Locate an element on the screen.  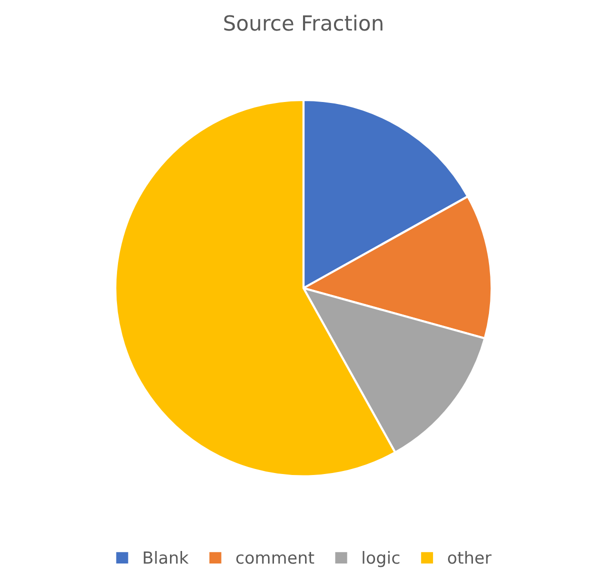
legend-label: logic is located at coordinates (381, 559).